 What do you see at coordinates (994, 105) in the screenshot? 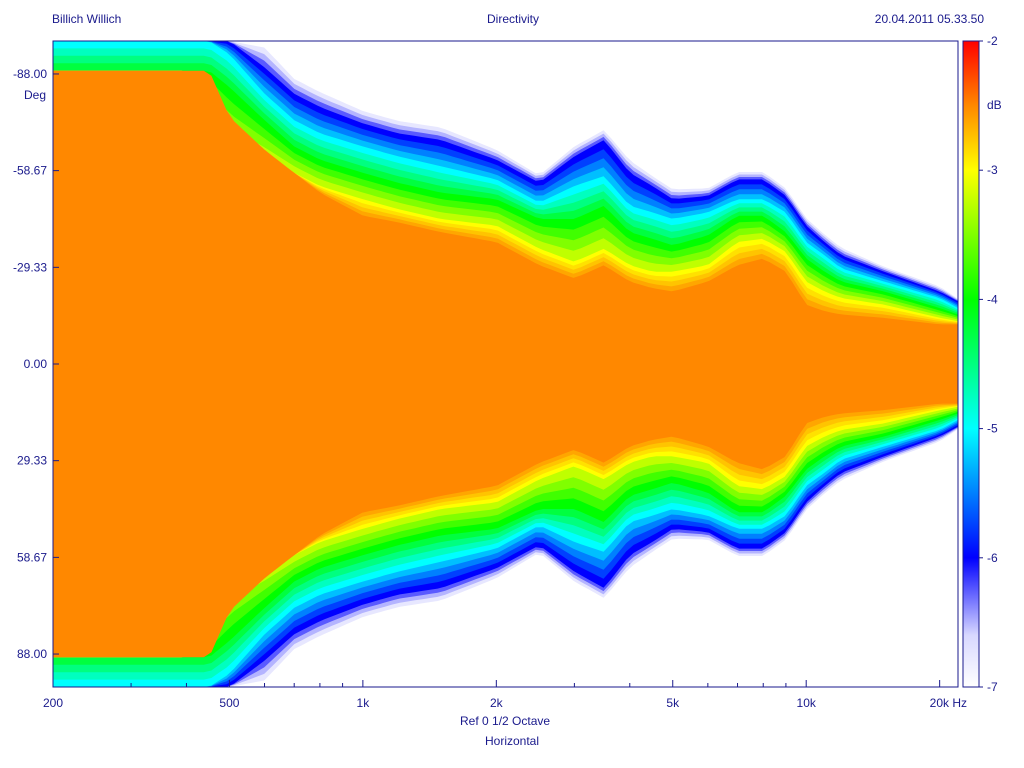
I see `colorbar-unit: dB` at bounding box center [994, 105].